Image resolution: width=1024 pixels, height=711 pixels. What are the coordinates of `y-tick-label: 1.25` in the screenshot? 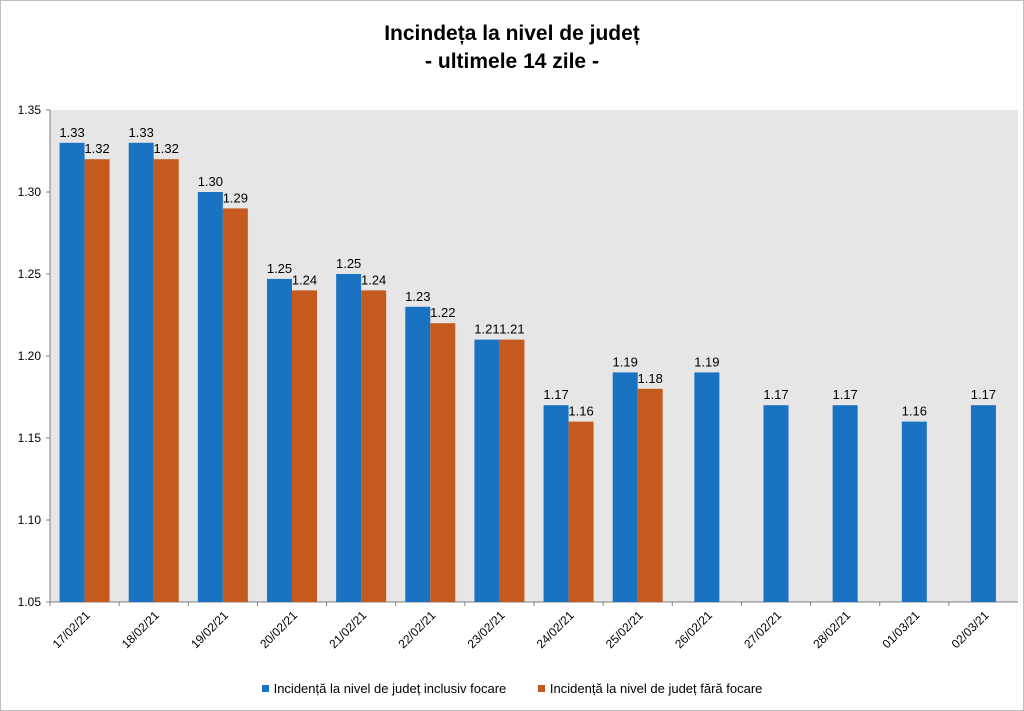 It's located at (30, 274).